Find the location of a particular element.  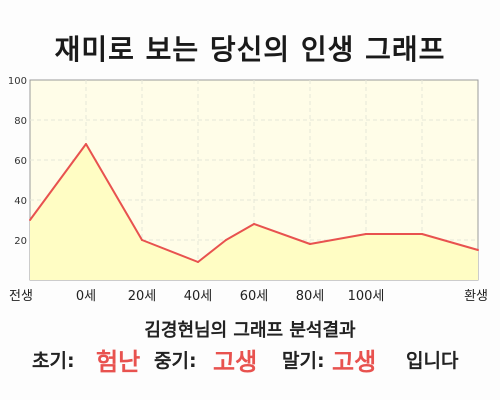

stage-middle: 중기: is located at coordinates (175, 363).